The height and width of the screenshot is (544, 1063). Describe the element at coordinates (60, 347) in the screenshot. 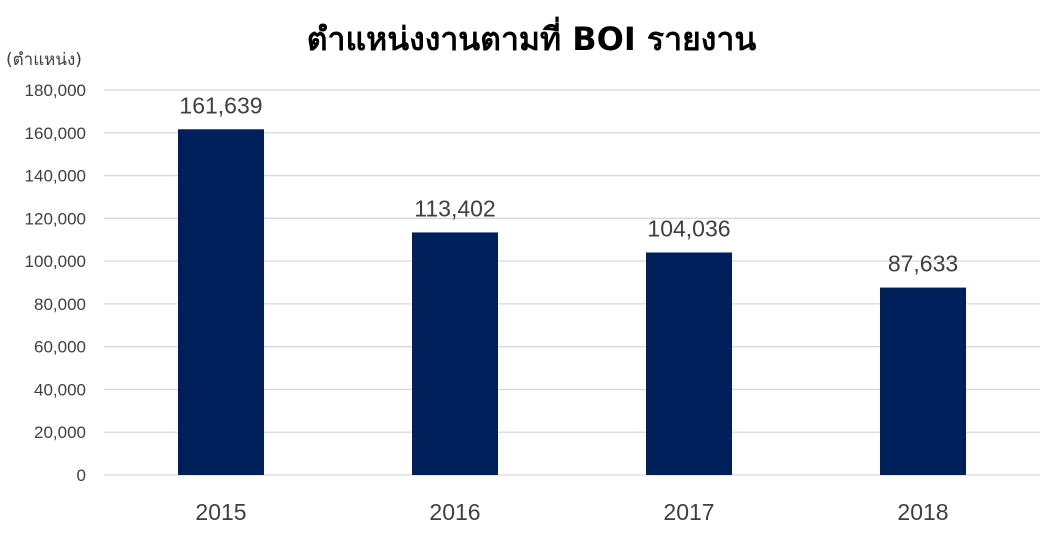

I see `y-tick-label: 60,000` at that location.